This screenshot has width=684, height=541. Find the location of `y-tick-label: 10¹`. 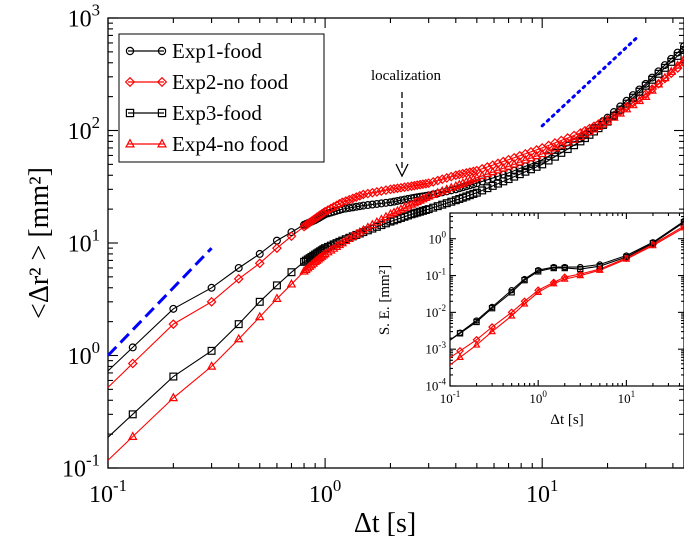

y-tick-label: 10¹ is located at coordinates (84, 242).